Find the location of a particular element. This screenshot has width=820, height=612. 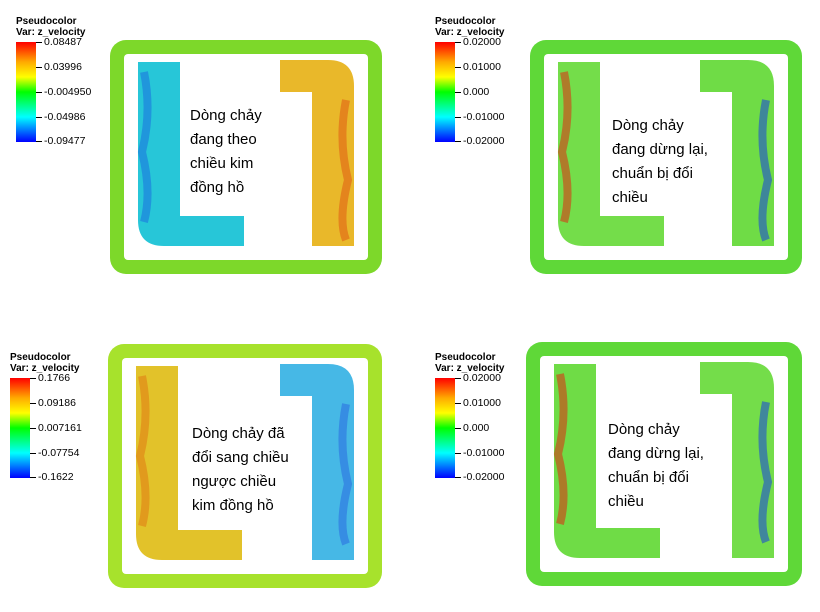

legend-tick-label: 0.08487 is located at coordinates (63, 42).